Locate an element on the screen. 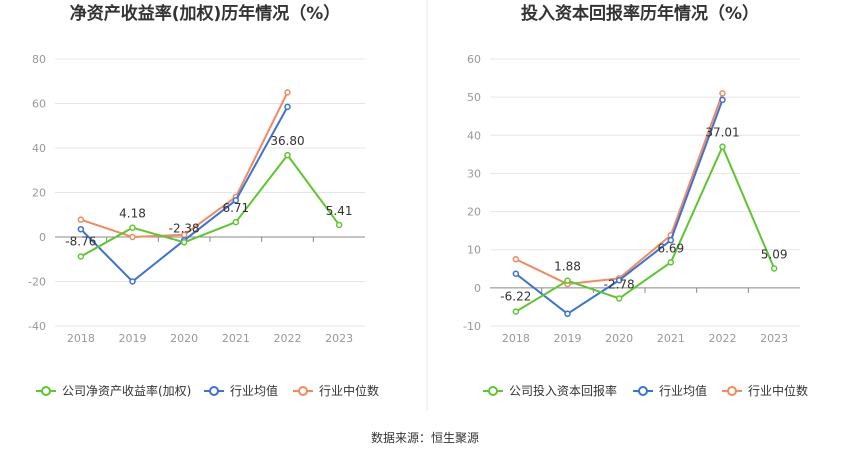 Image resolution: width=850 pixels, height=459 pixels. chart-title: 投入资本回报率历年情况（%） is located at coordinates (640, 13).